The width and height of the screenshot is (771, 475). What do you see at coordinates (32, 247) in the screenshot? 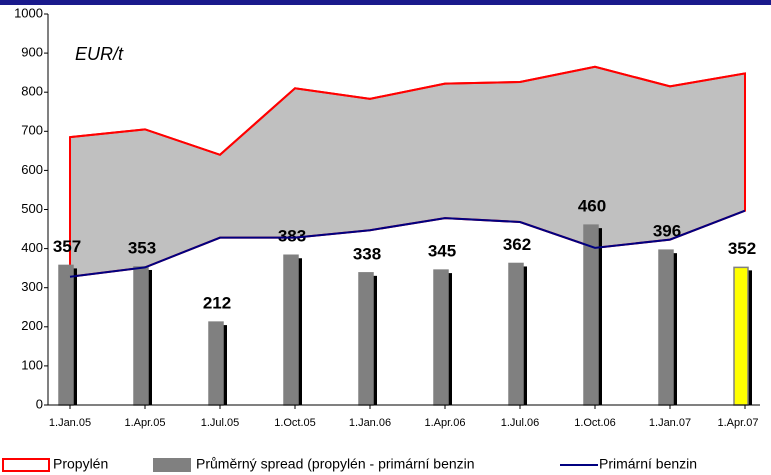
I see `y-tick-label: 400` at bounding box center [32, 247].